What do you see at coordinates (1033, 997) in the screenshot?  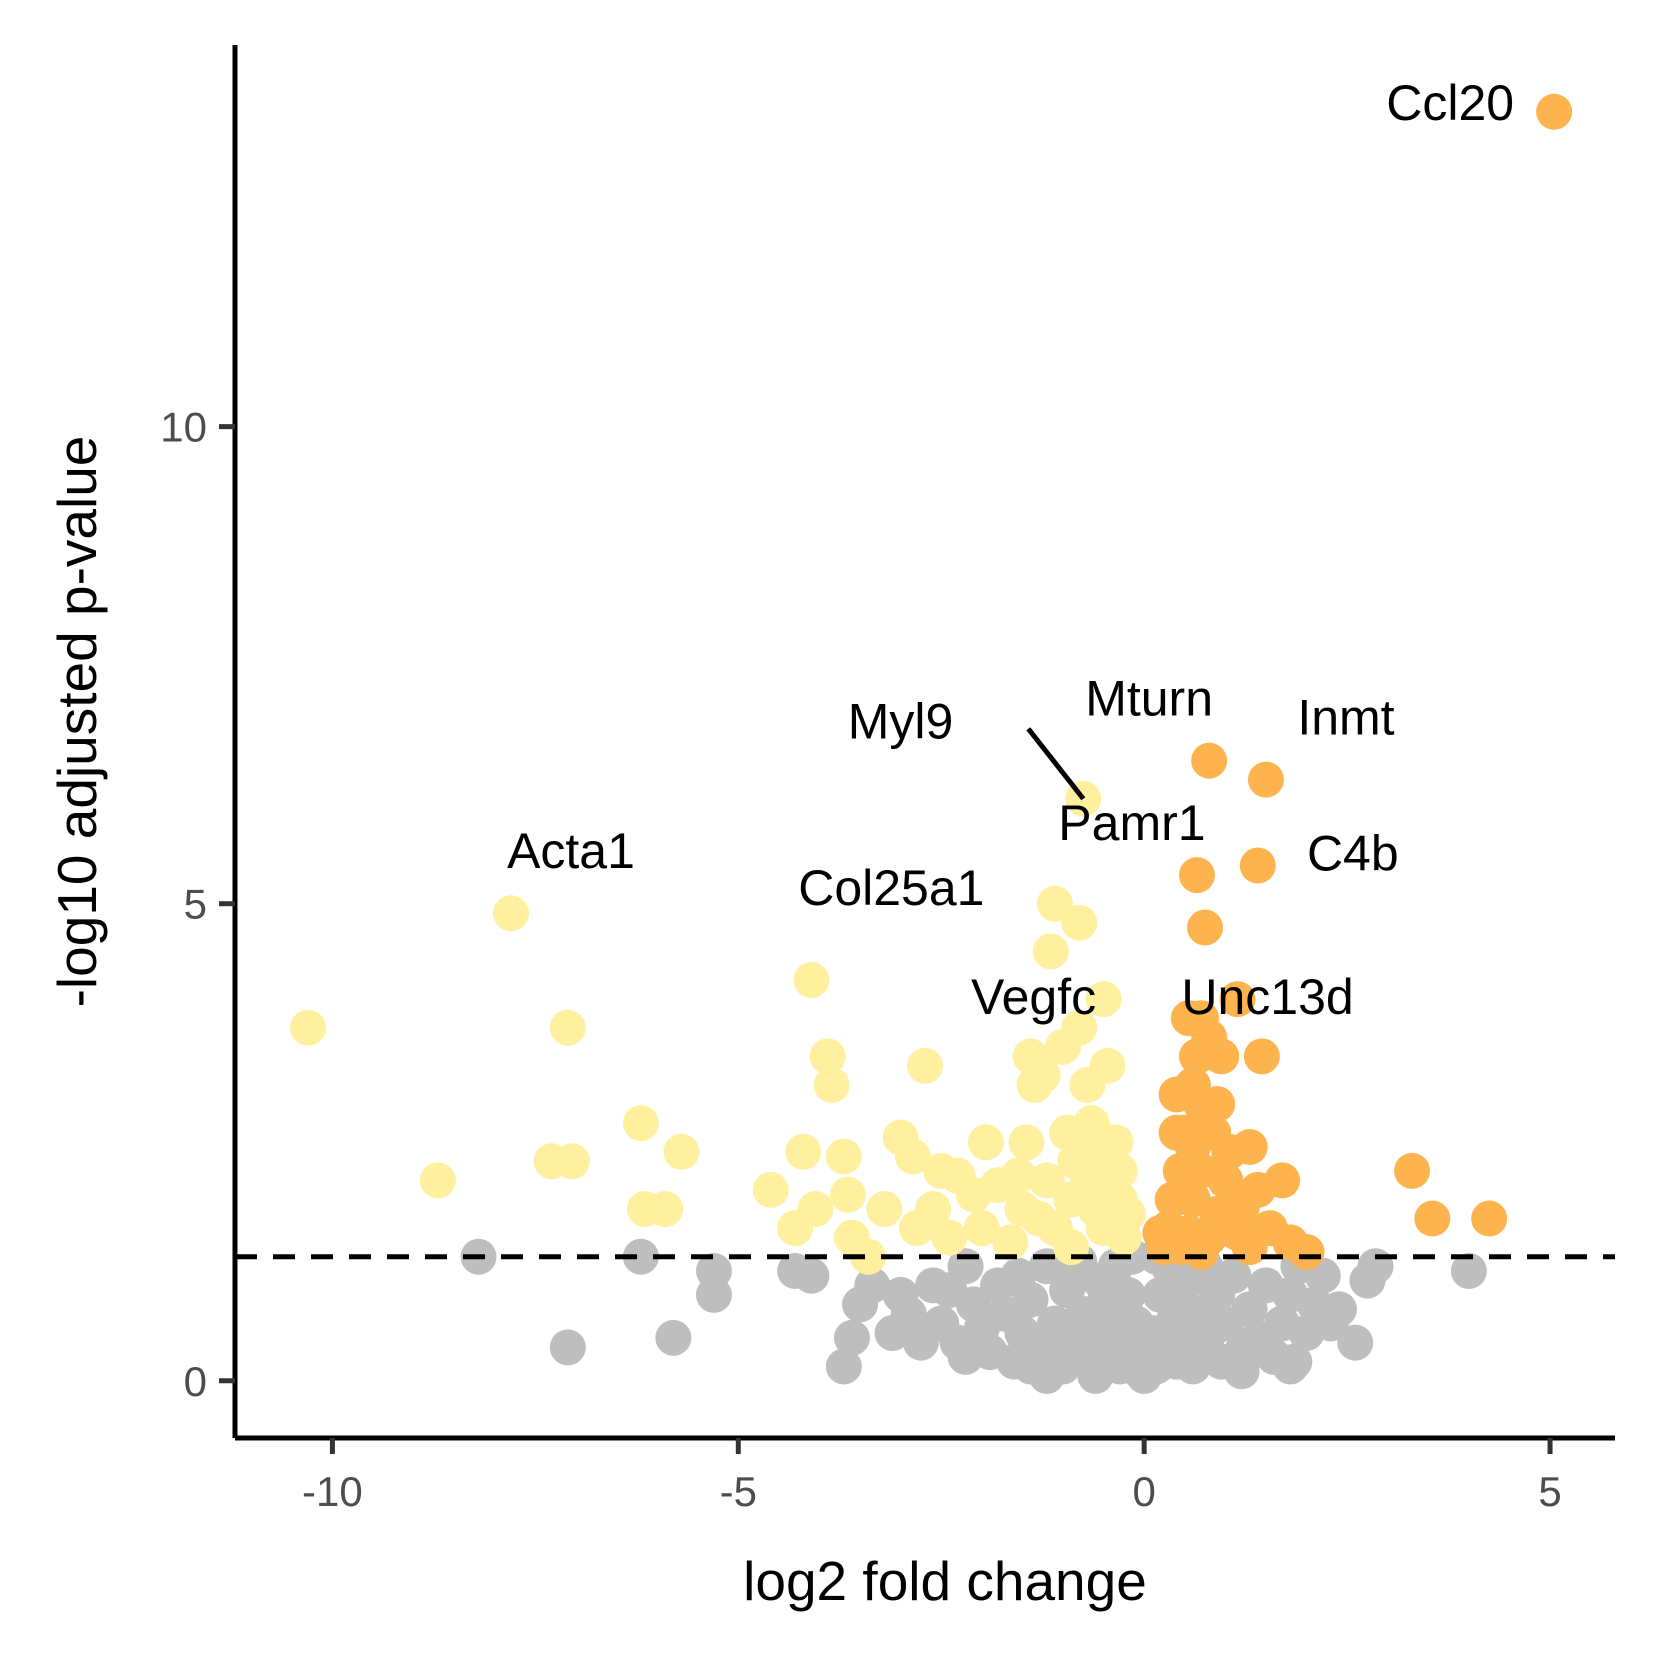 I see `gene-label-vegfc: Vegfc` at bounding box center [1033, 997].